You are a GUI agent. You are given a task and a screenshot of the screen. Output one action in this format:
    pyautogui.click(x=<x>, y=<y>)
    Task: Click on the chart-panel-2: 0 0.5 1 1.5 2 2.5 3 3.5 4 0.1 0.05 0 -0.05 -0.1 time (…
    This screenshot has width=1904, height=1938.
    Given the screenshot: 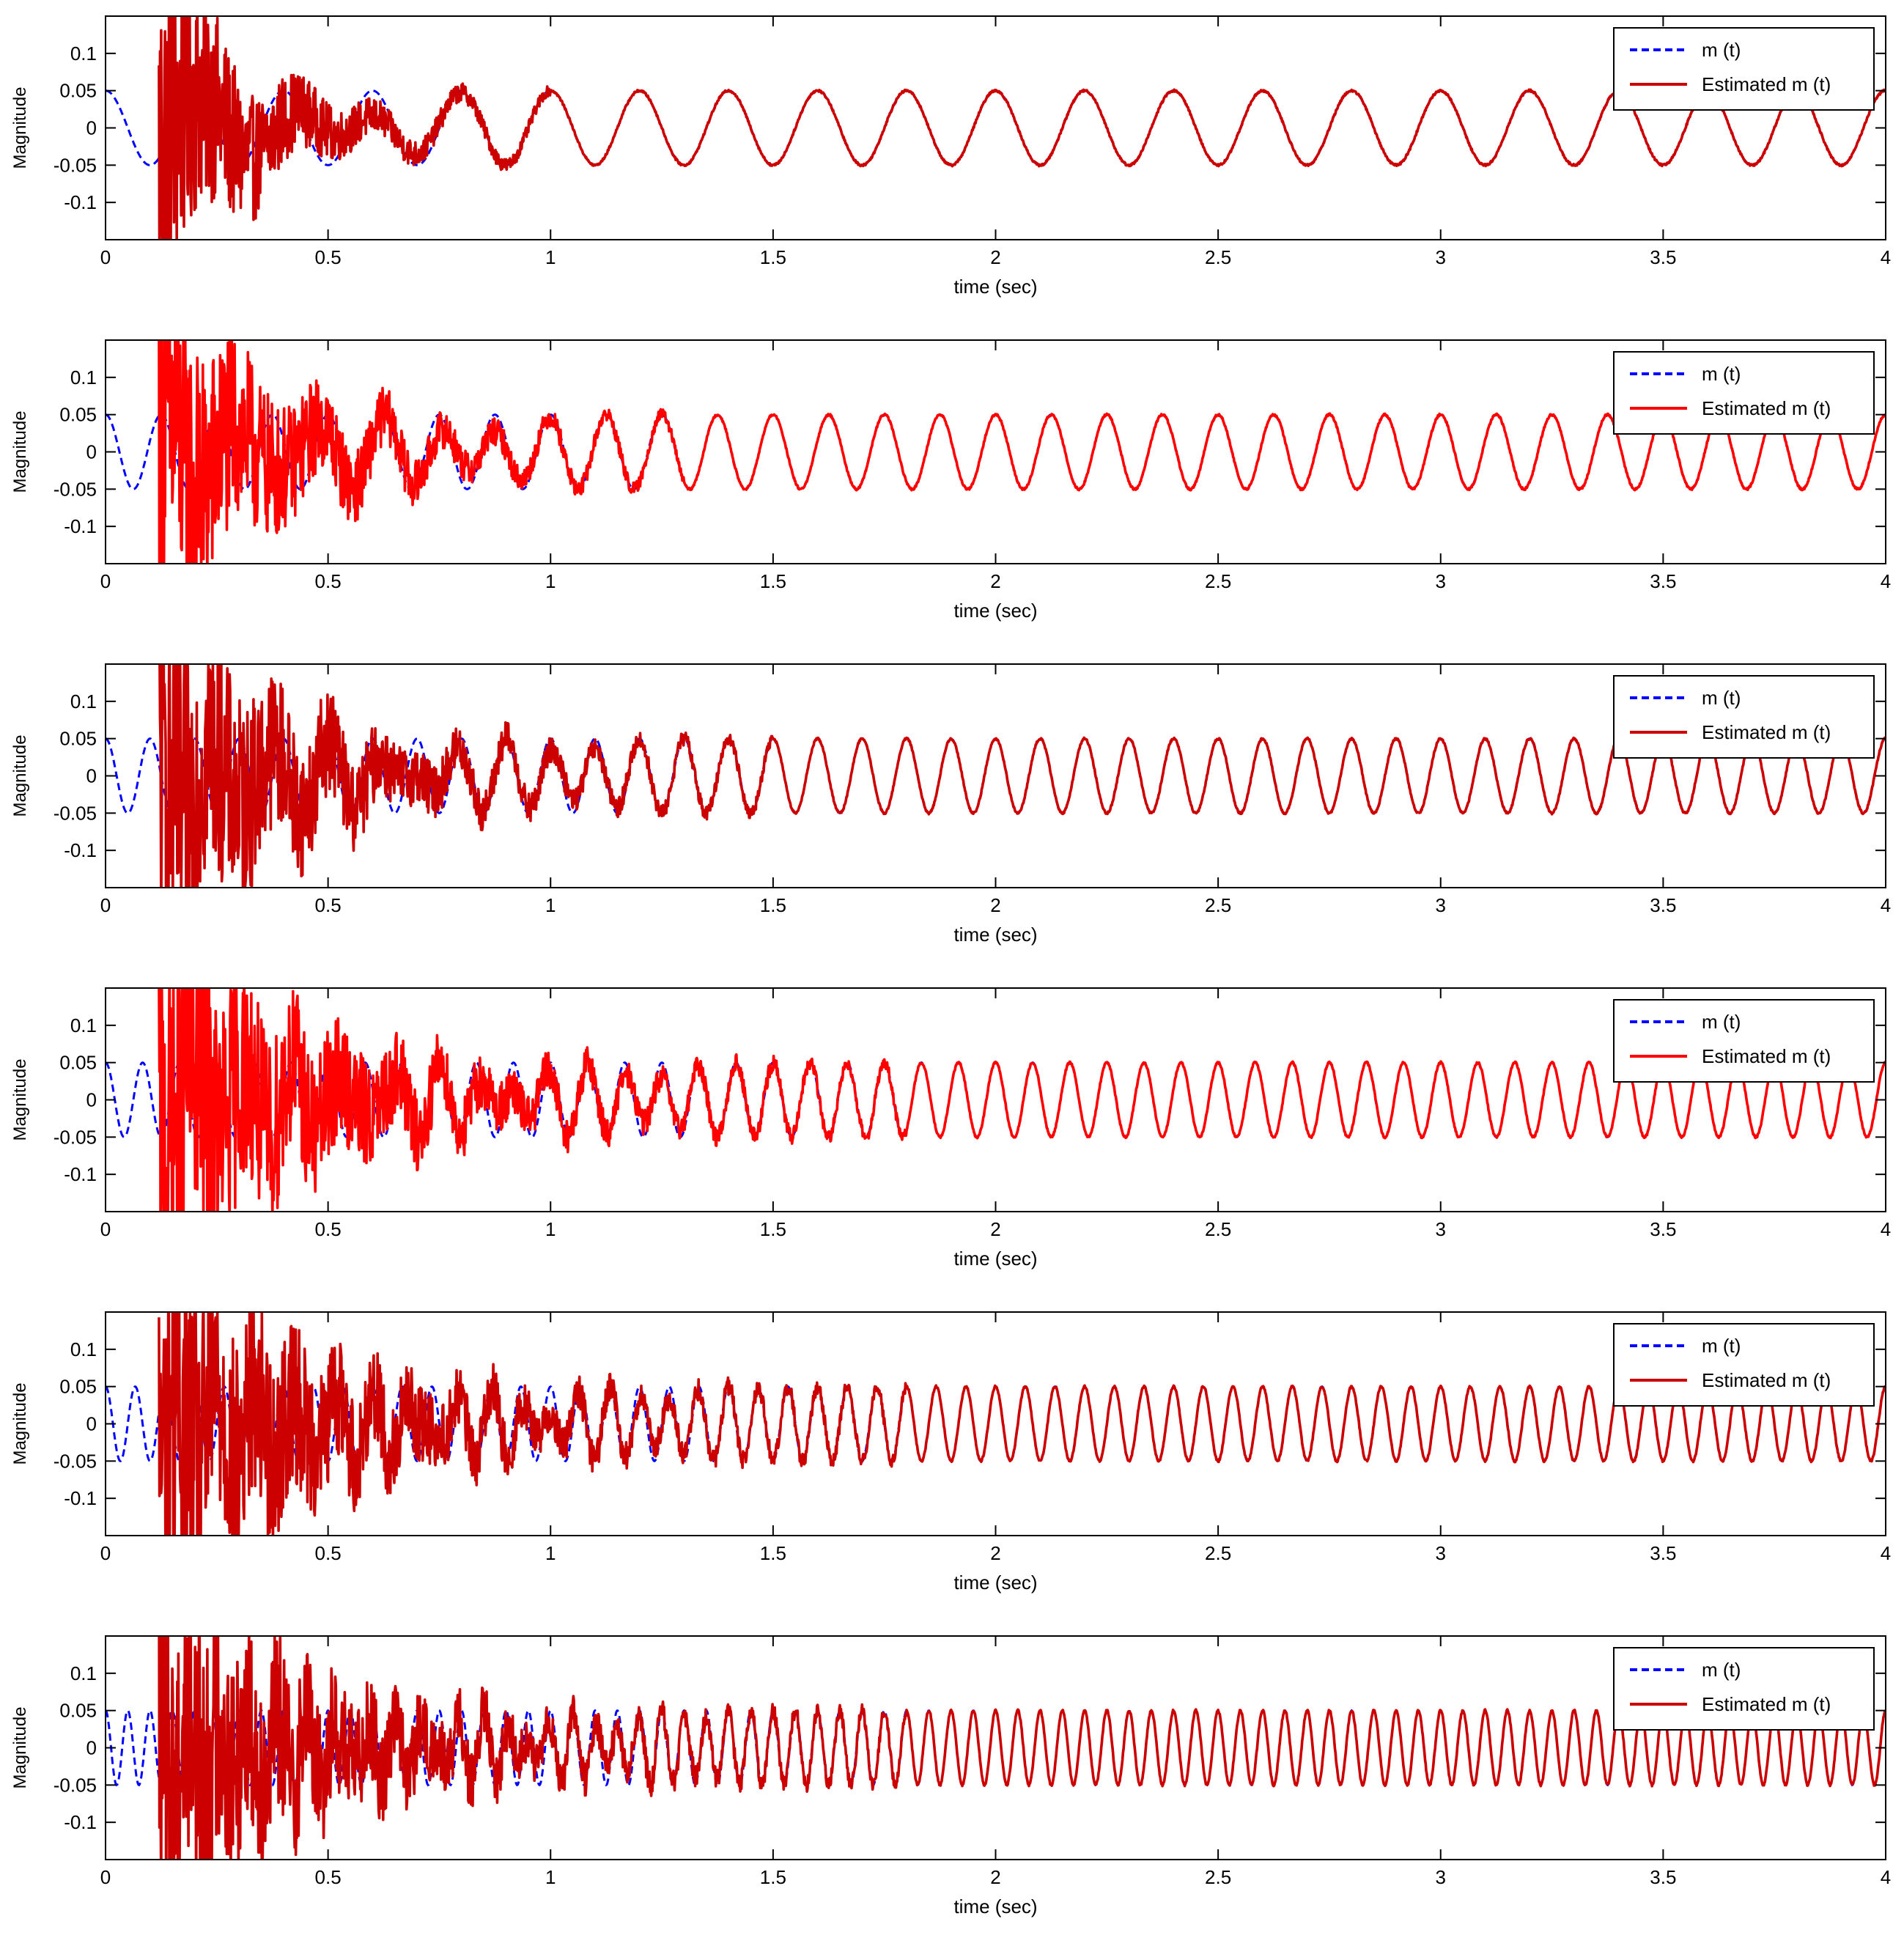 What is the action you would take?
    pyautogui.click(x=950, y=480)
    